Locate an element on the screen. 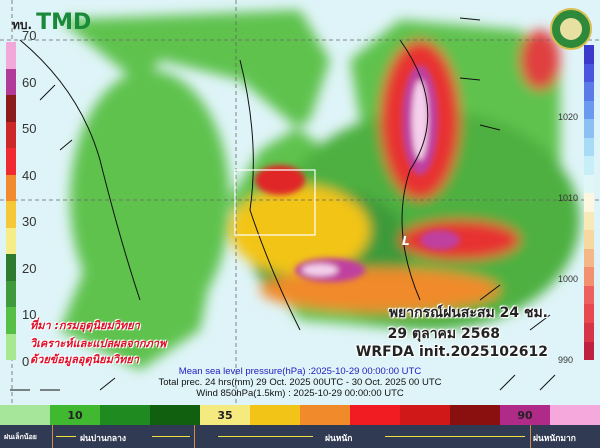  model-init: WRFDA init.2025102612 is located at coordinates (451, 352).